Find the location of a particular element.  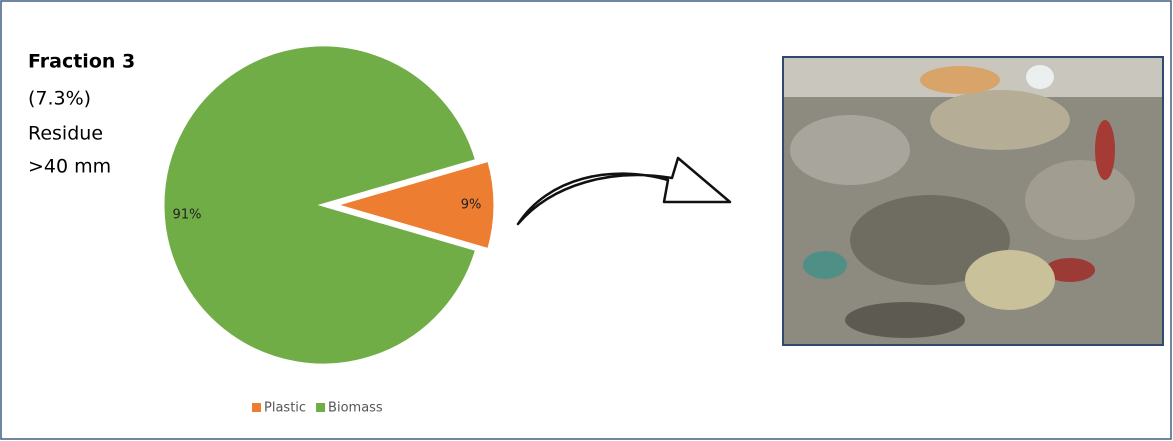

annotation: Fraction 3 is located at coordinates (81, 62).